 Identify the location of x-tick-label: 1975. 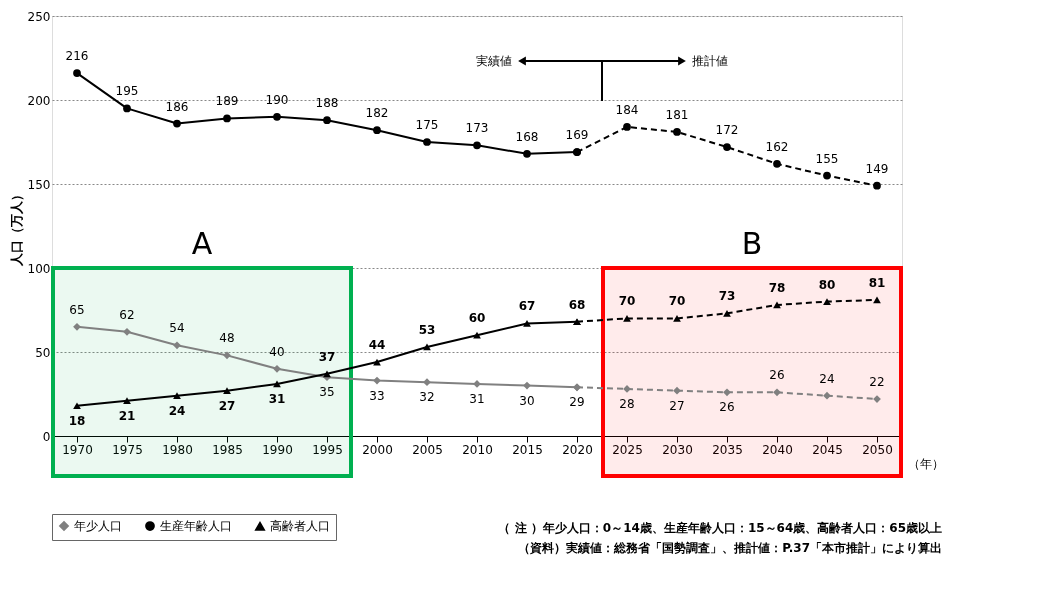
(127, 449).